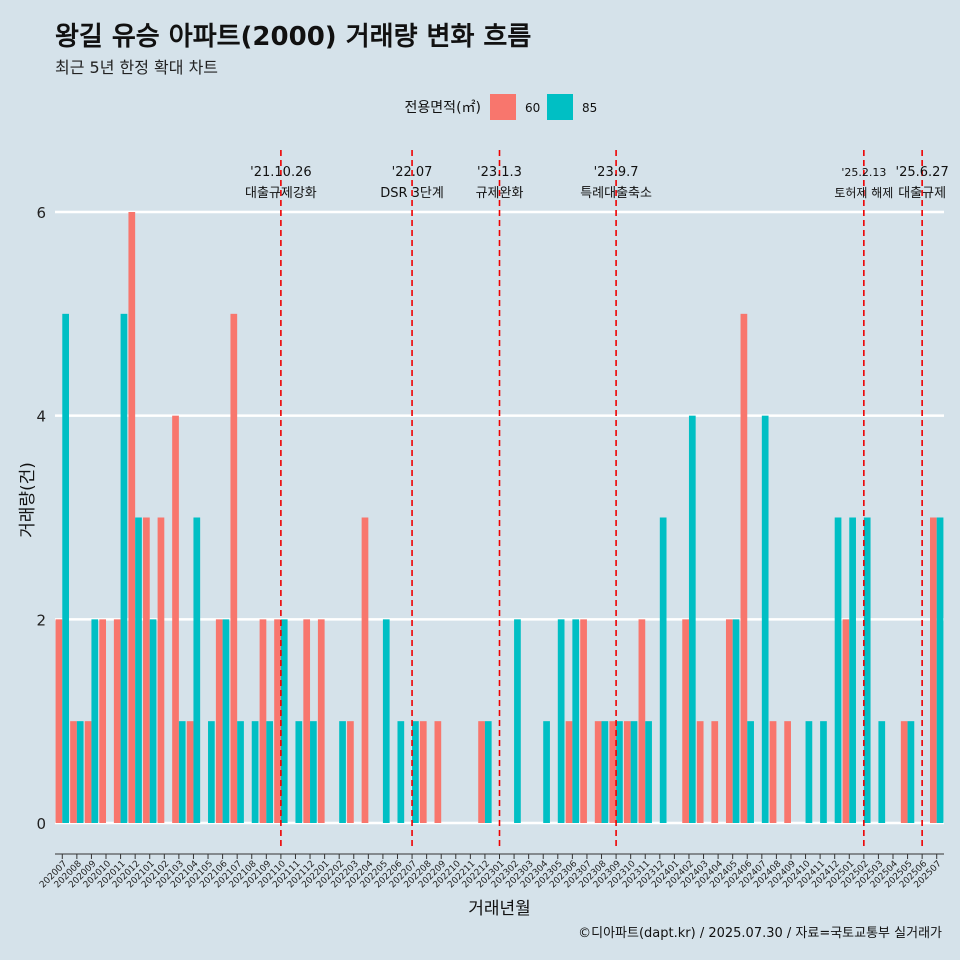  What do you see at coordinates (616, 172) in the screenshot?
I see `event-date: '23.9.7` at bounding box center [616, 172].